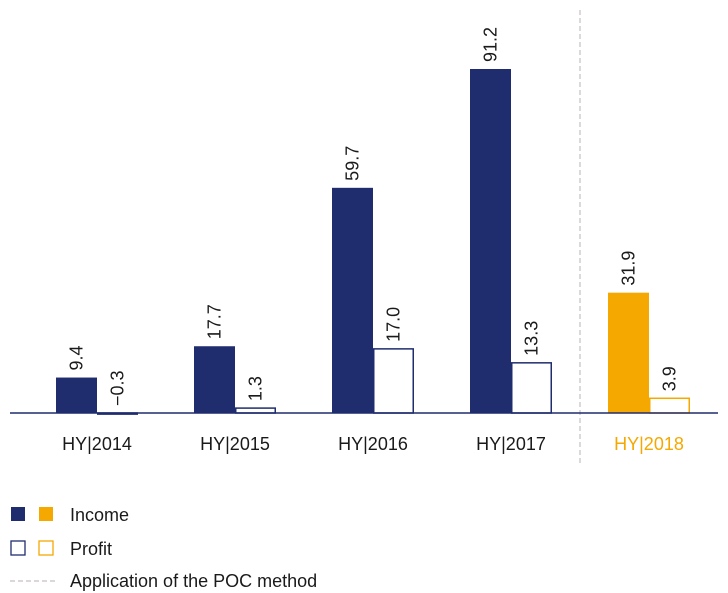  I want to click on x-tick-label: HY|2014, so click(97, 444).